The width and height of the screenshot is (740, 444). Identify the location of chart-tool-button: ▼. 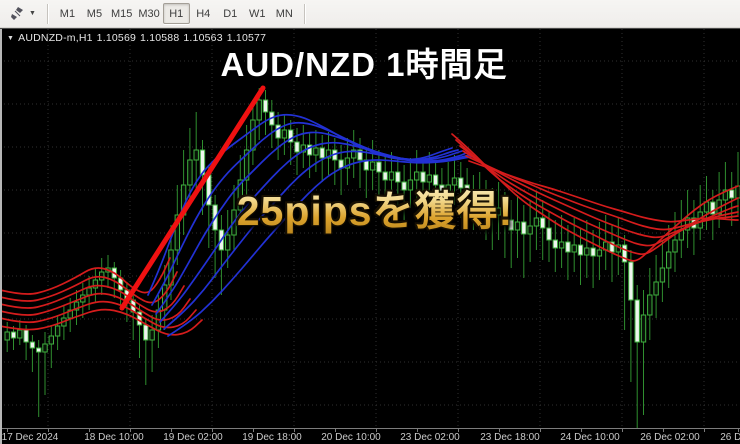
(23, 14).